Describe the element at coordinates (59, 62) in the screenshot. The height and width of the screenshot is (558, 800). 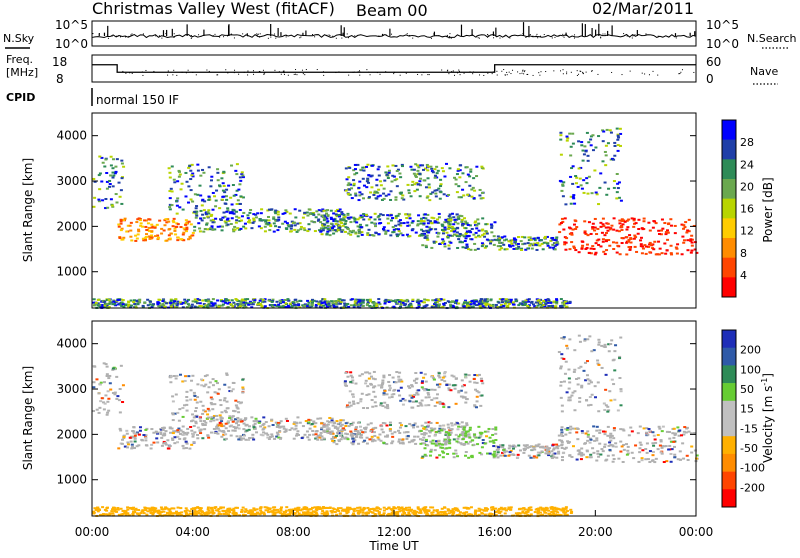
I see `freq-ytick-top-left: 18` at that location.